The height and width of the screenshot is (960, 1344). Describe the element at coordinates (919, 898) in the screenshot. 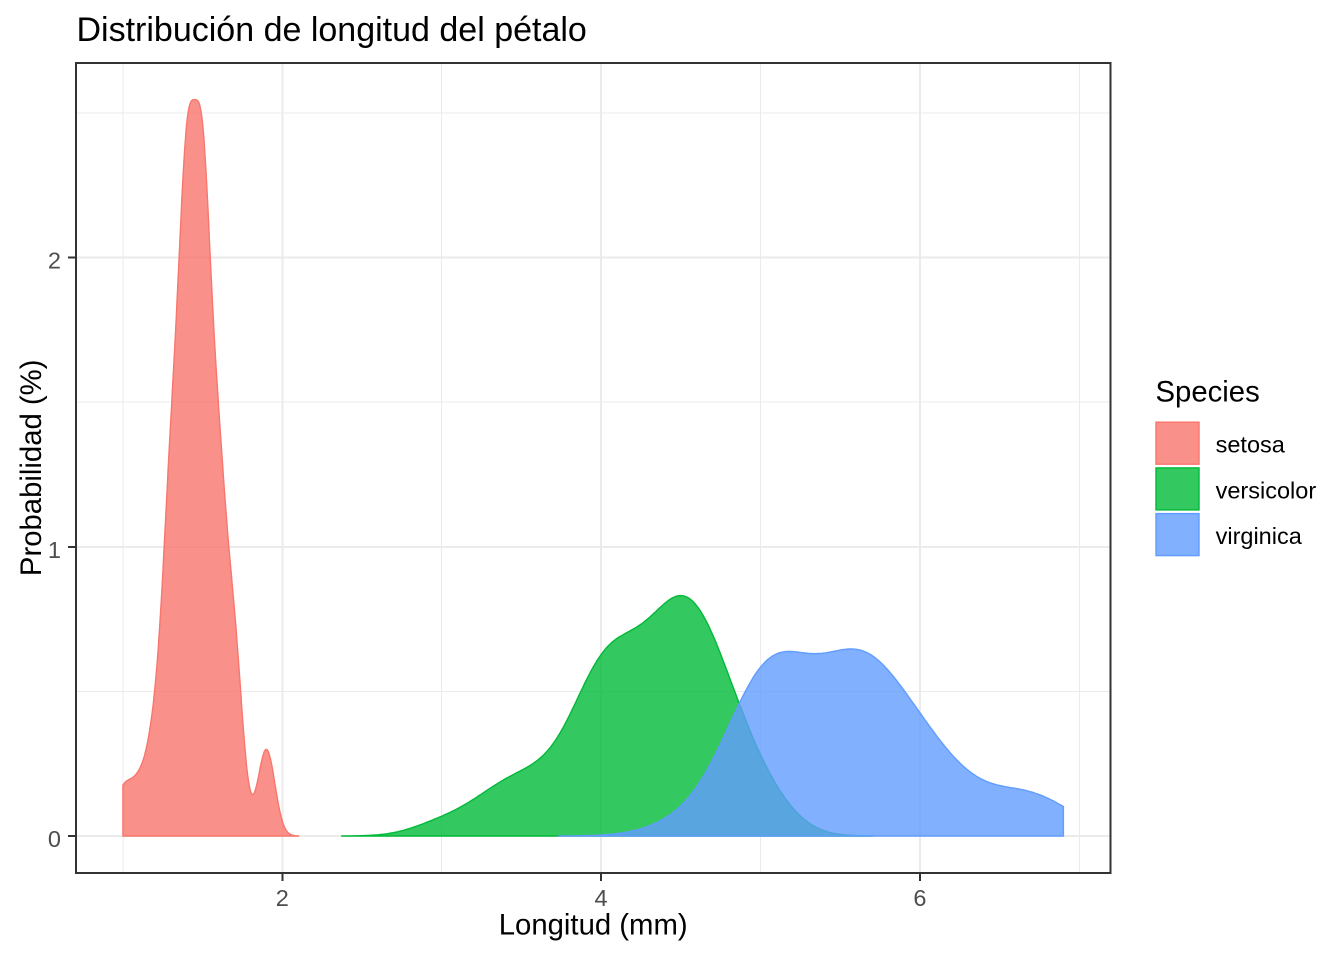

I see `svg-text: 6` at that location.